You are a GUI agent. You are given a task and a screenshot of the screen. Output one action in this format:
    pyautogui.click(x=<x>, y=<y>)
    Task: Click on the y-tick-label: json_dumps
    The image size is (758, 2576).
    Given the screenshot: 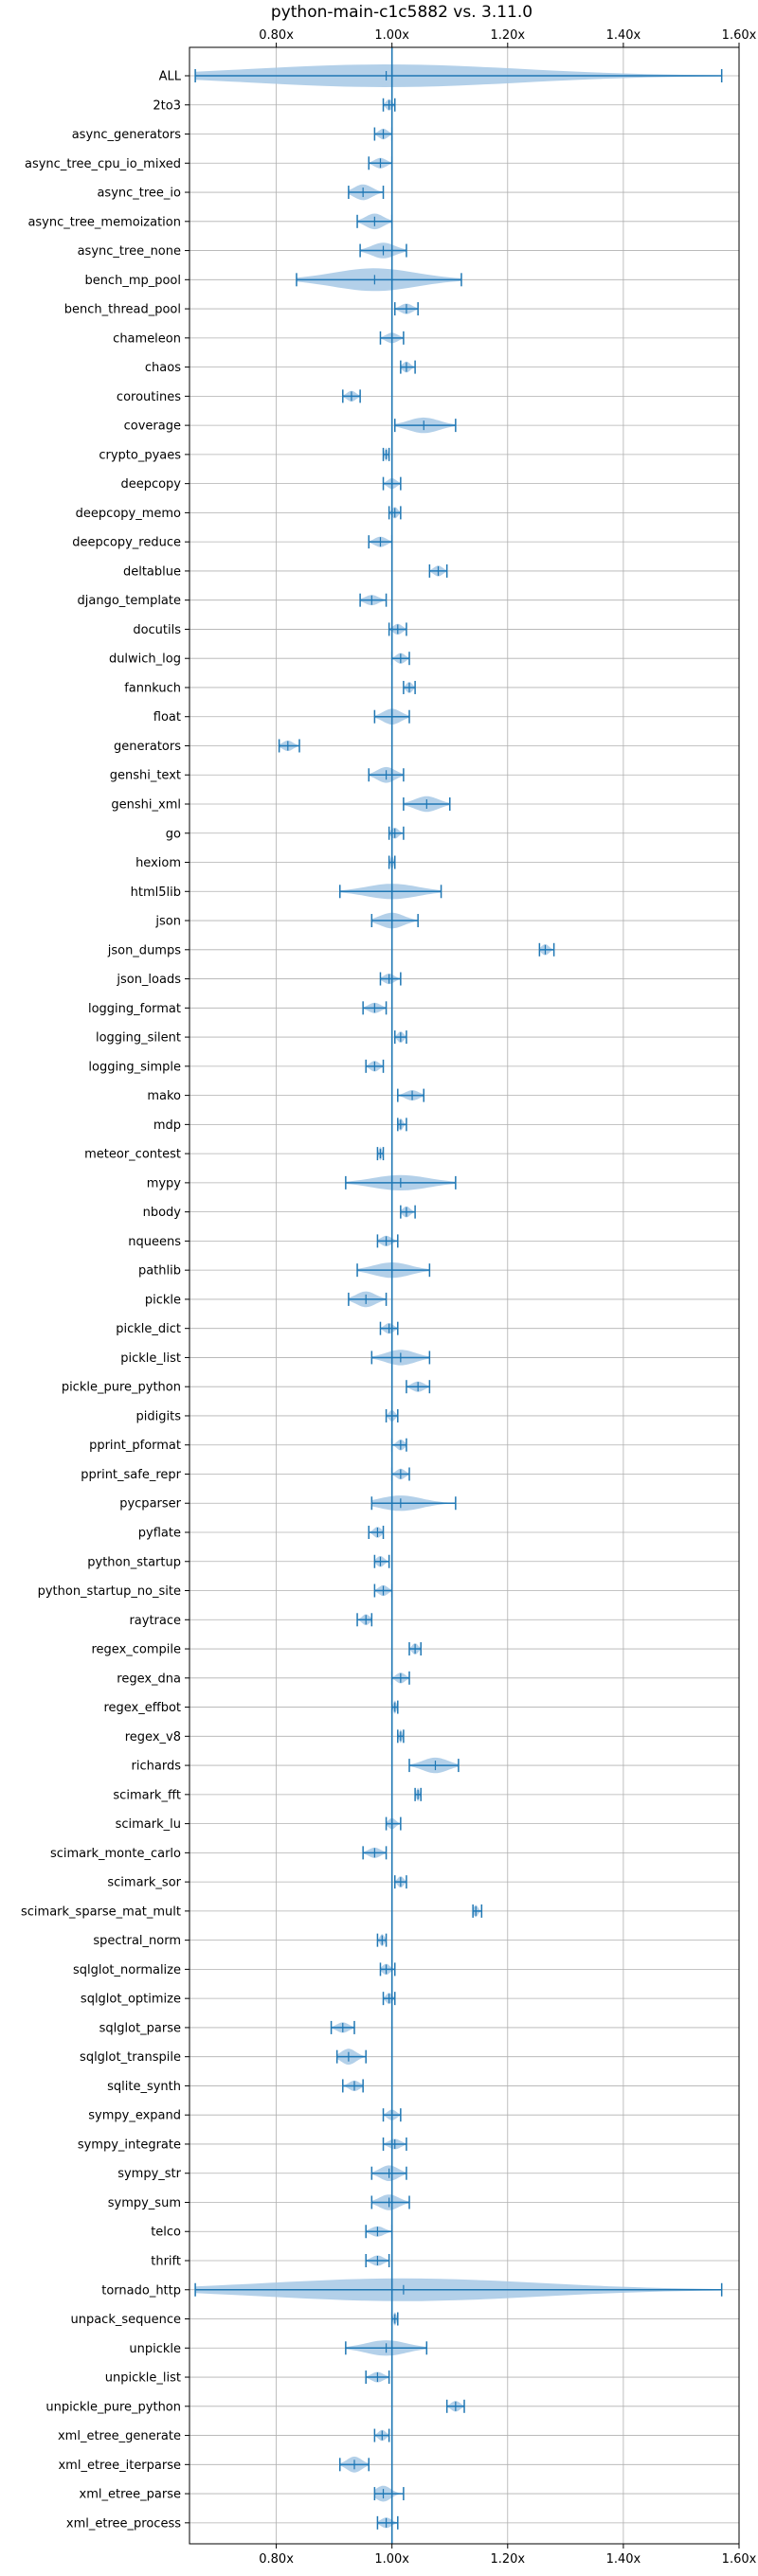 What is the action you would take?
    pyautogui.click(x=144, y=950)
    